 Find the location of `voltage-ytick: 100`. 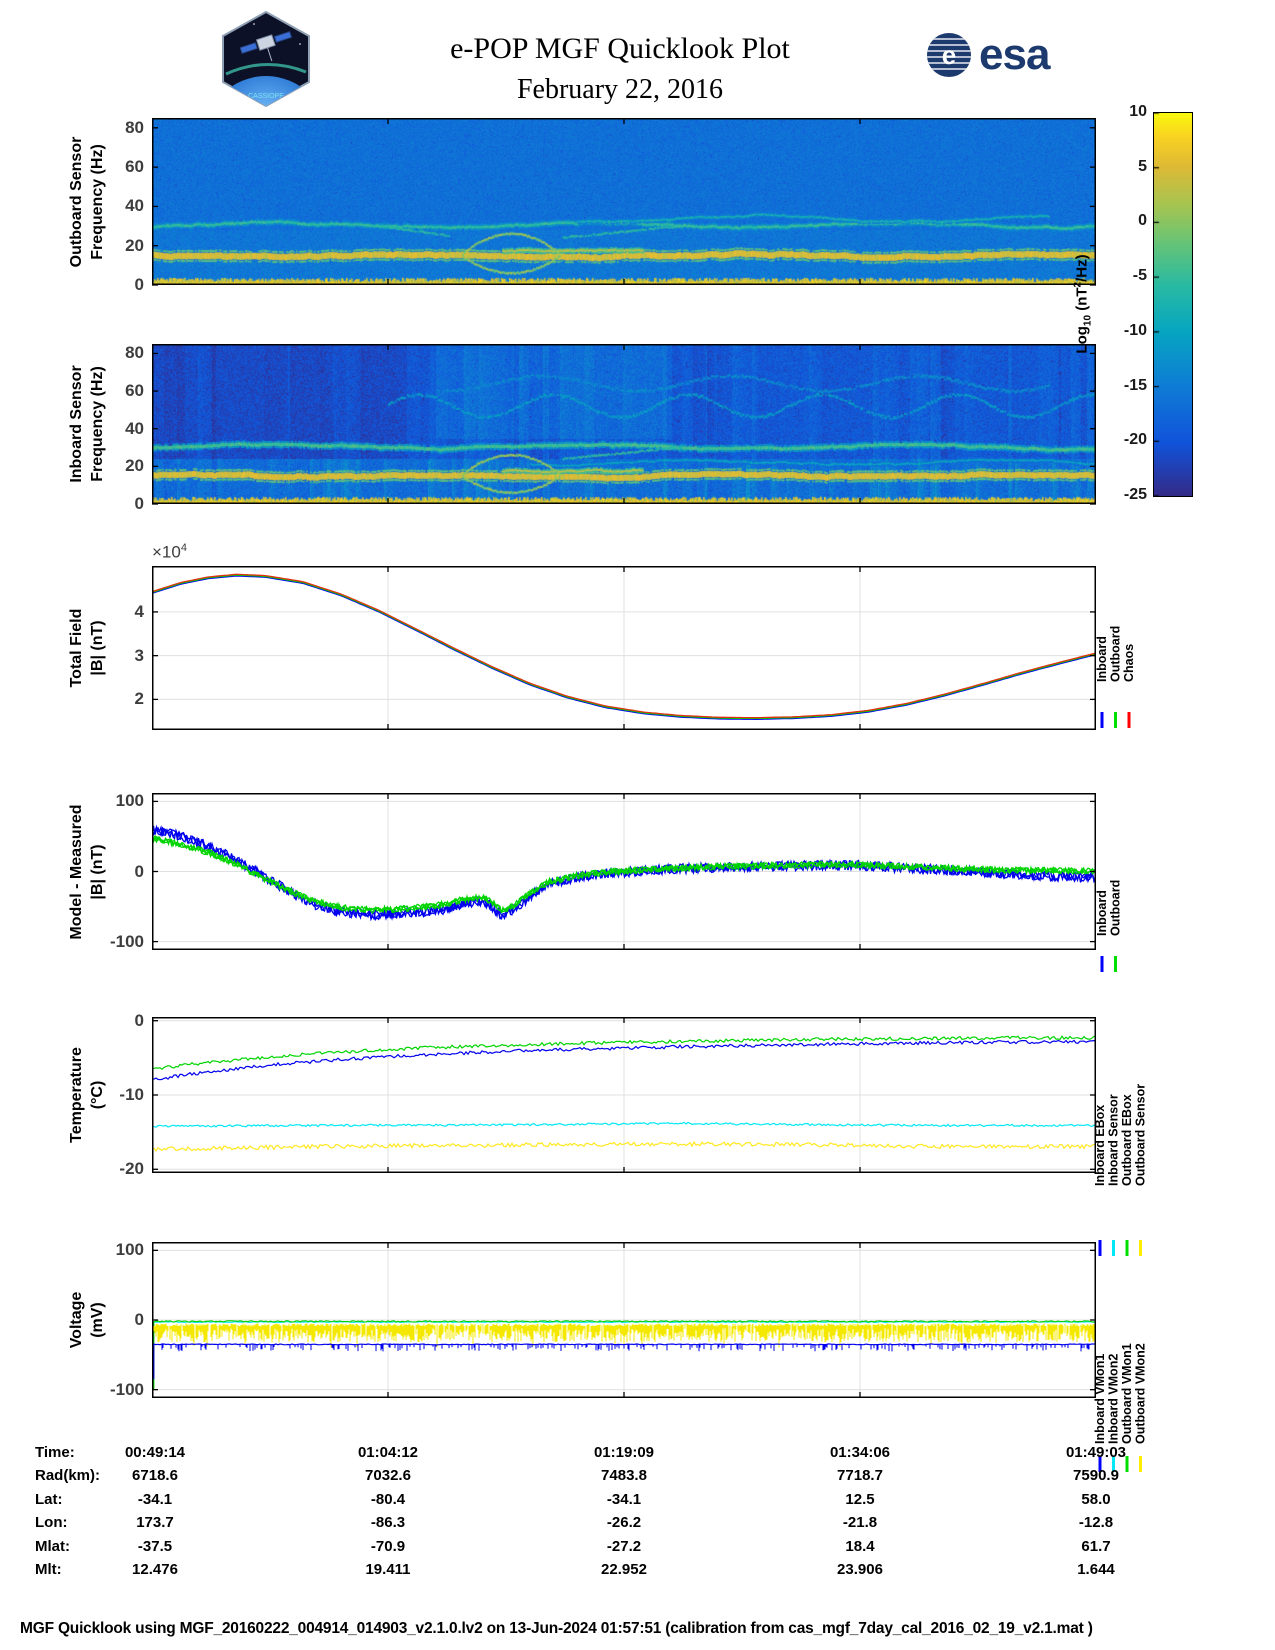

voltage-ytick: 100 is located at coordinates (129, 1250).